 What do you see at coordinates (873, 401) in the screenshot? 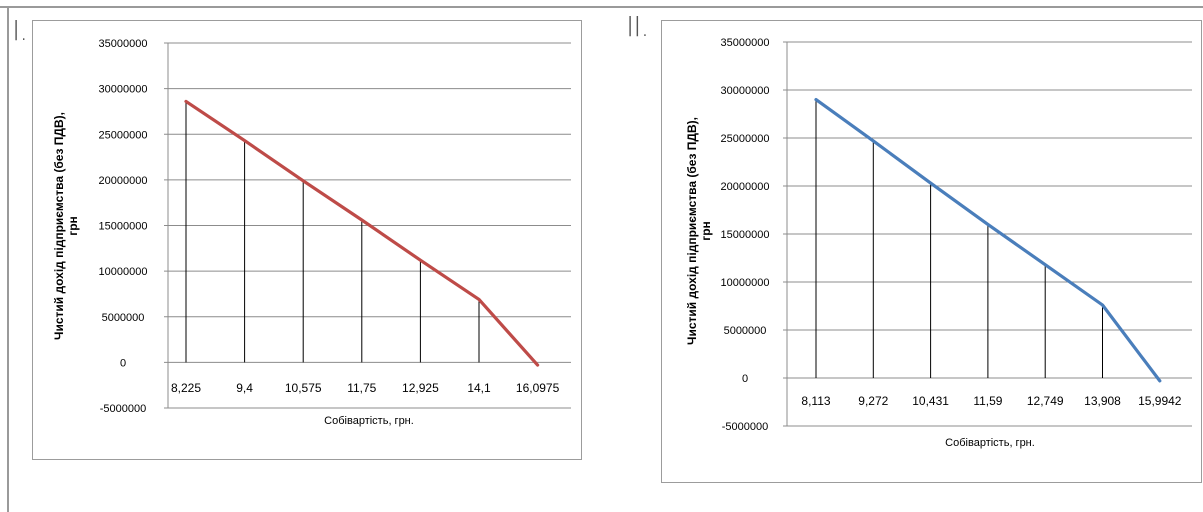
I see `x-tick-label: 9,272` at bounding box center [873, 401].